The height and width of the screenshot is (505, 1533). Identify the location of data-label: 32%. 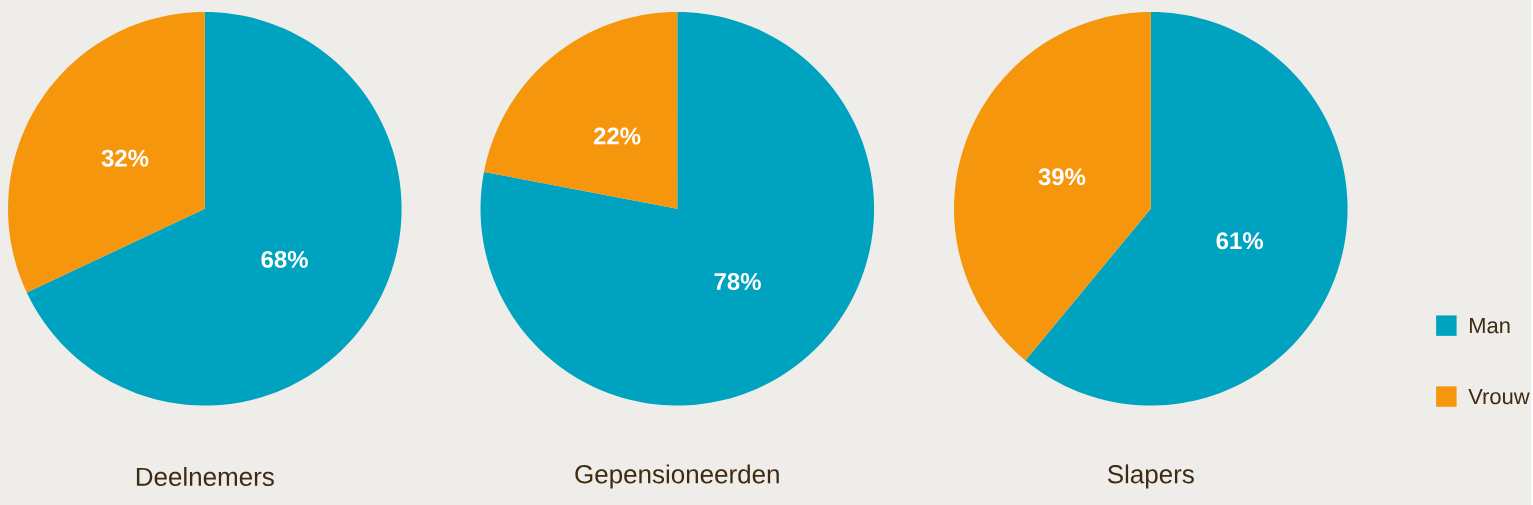
(125, 158).